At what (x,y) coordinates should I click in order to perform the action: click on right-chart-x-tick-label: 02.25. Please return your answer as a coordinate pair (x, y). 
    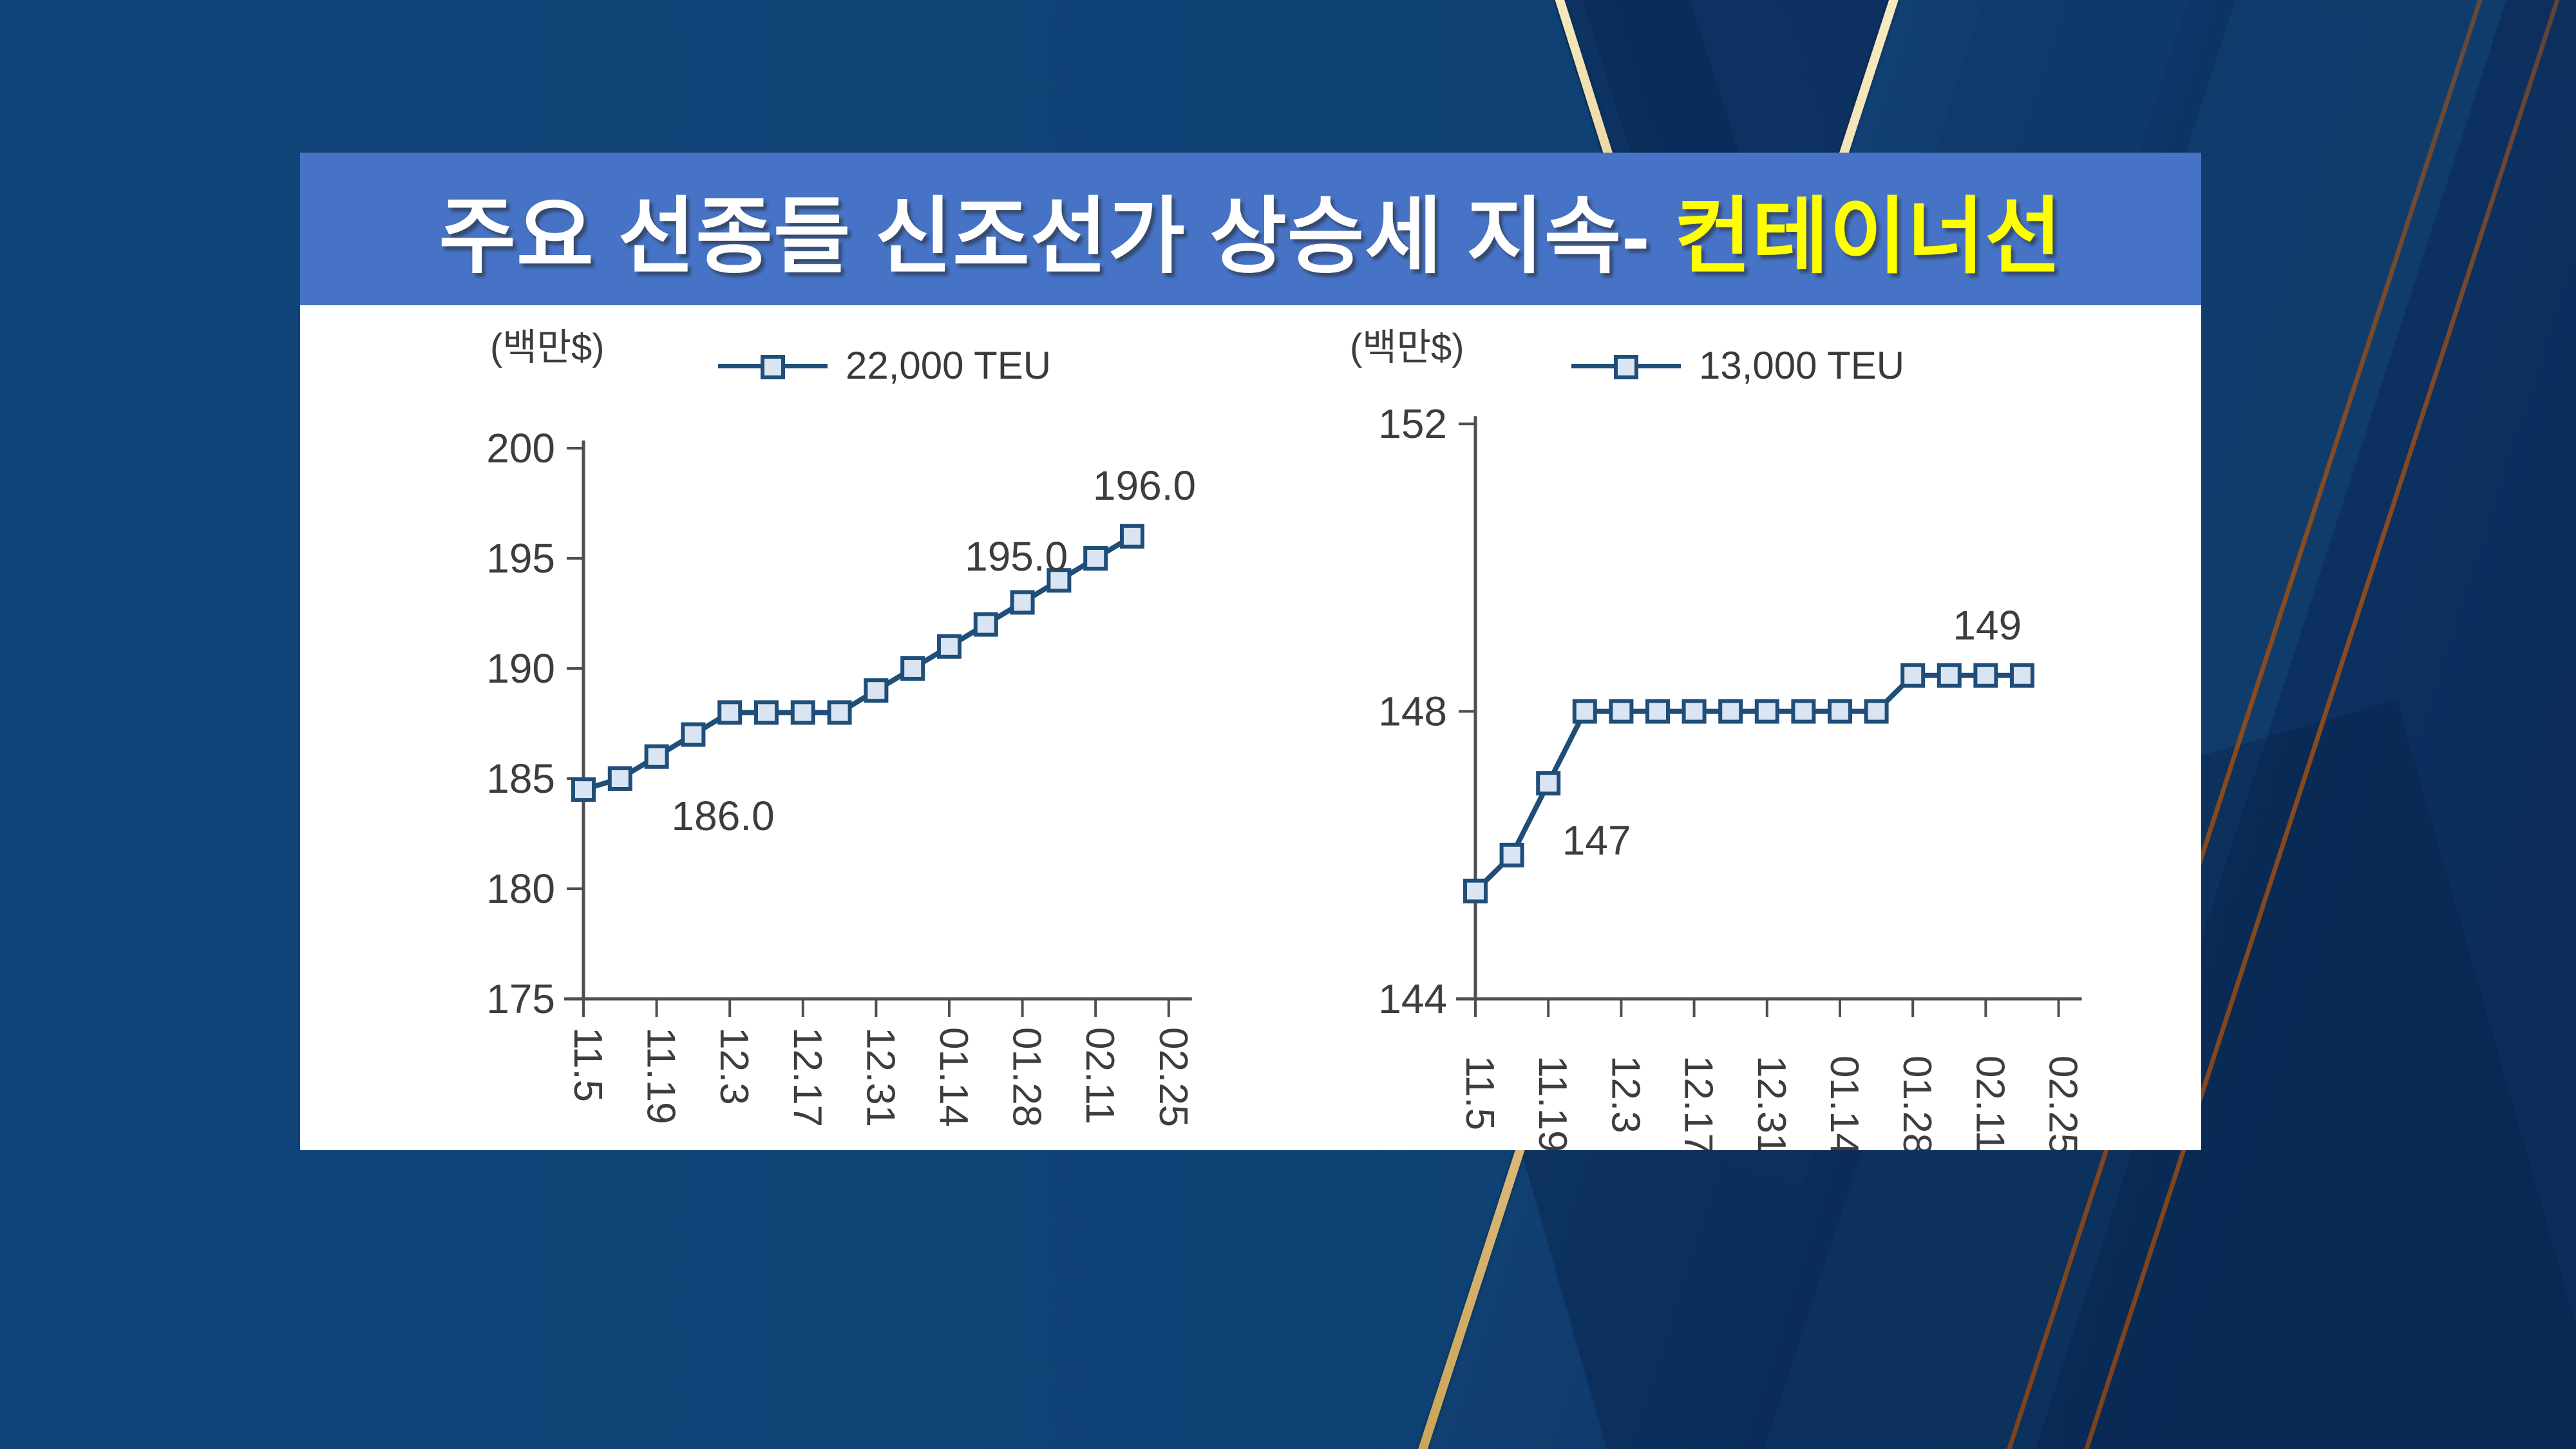
    Looking at the image, I should click on (2063, 1103).